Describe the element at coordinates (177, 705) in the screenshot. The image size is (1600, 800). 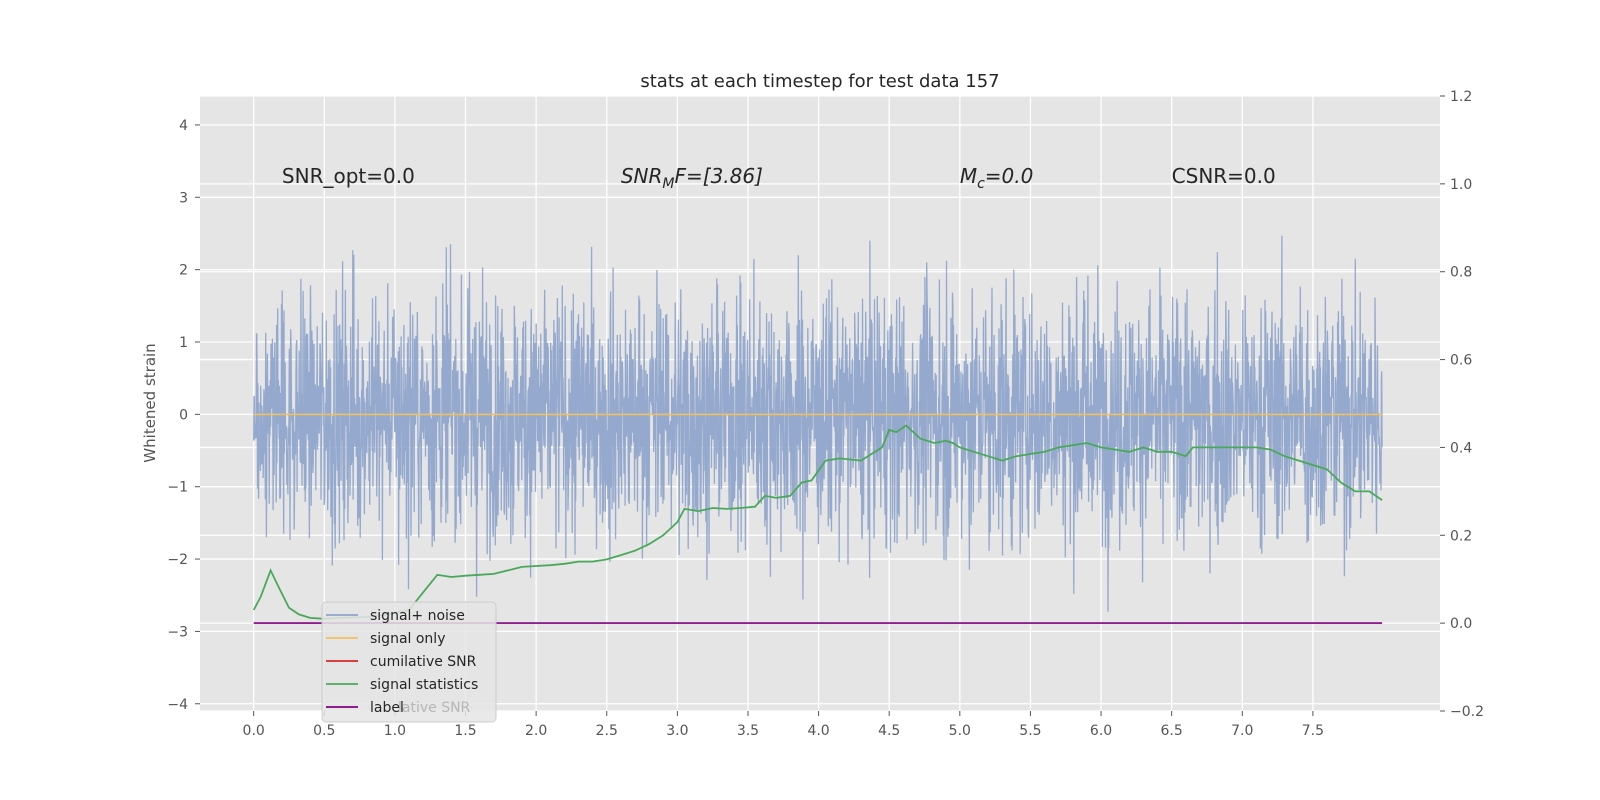
I see `y-tick-label: −4` at that location.